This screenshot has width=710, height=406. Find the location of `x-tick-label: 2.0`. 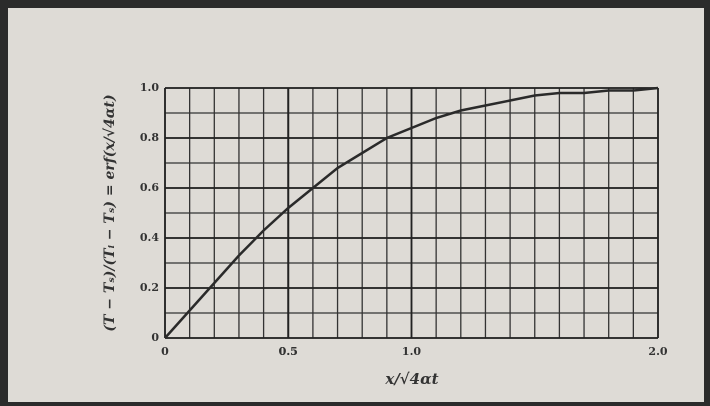

x-tick-label: 2.0 is located at coordinates (657, 351).